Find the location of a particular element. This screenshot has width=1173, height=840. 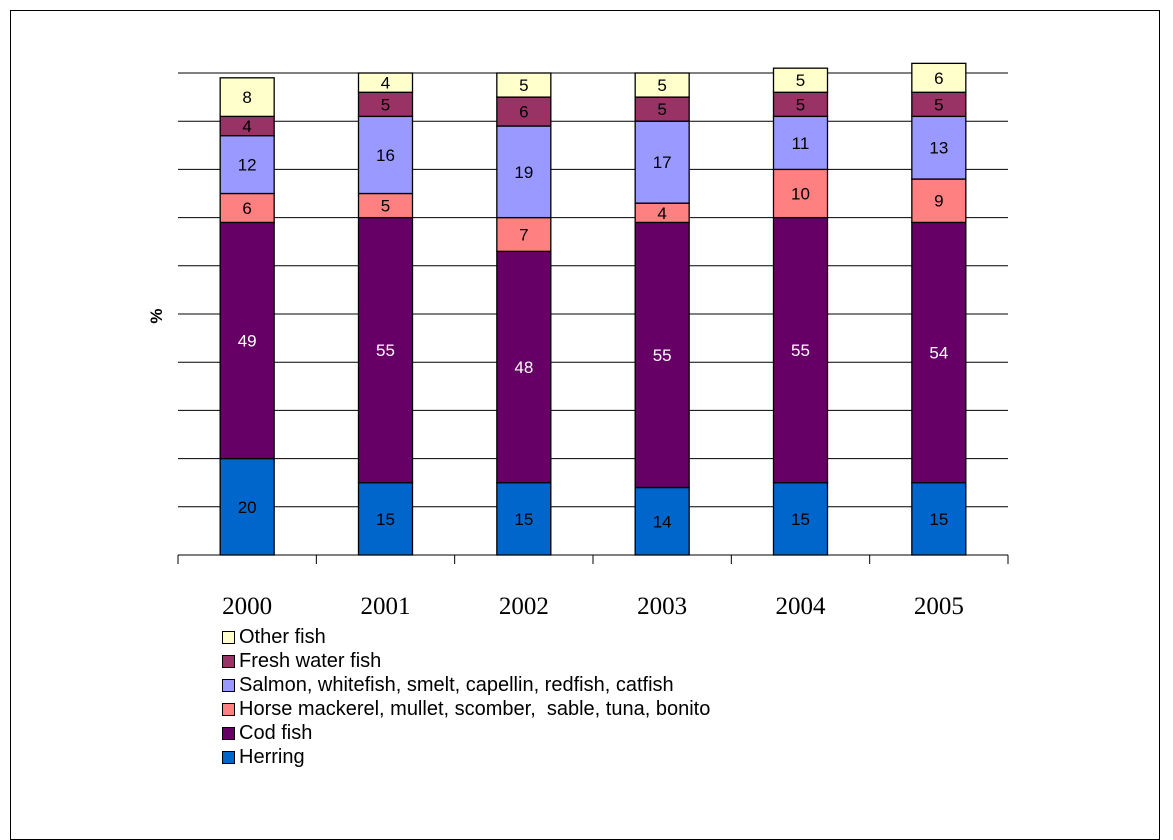

data-label: 9 is located at coordinates (938, 201).